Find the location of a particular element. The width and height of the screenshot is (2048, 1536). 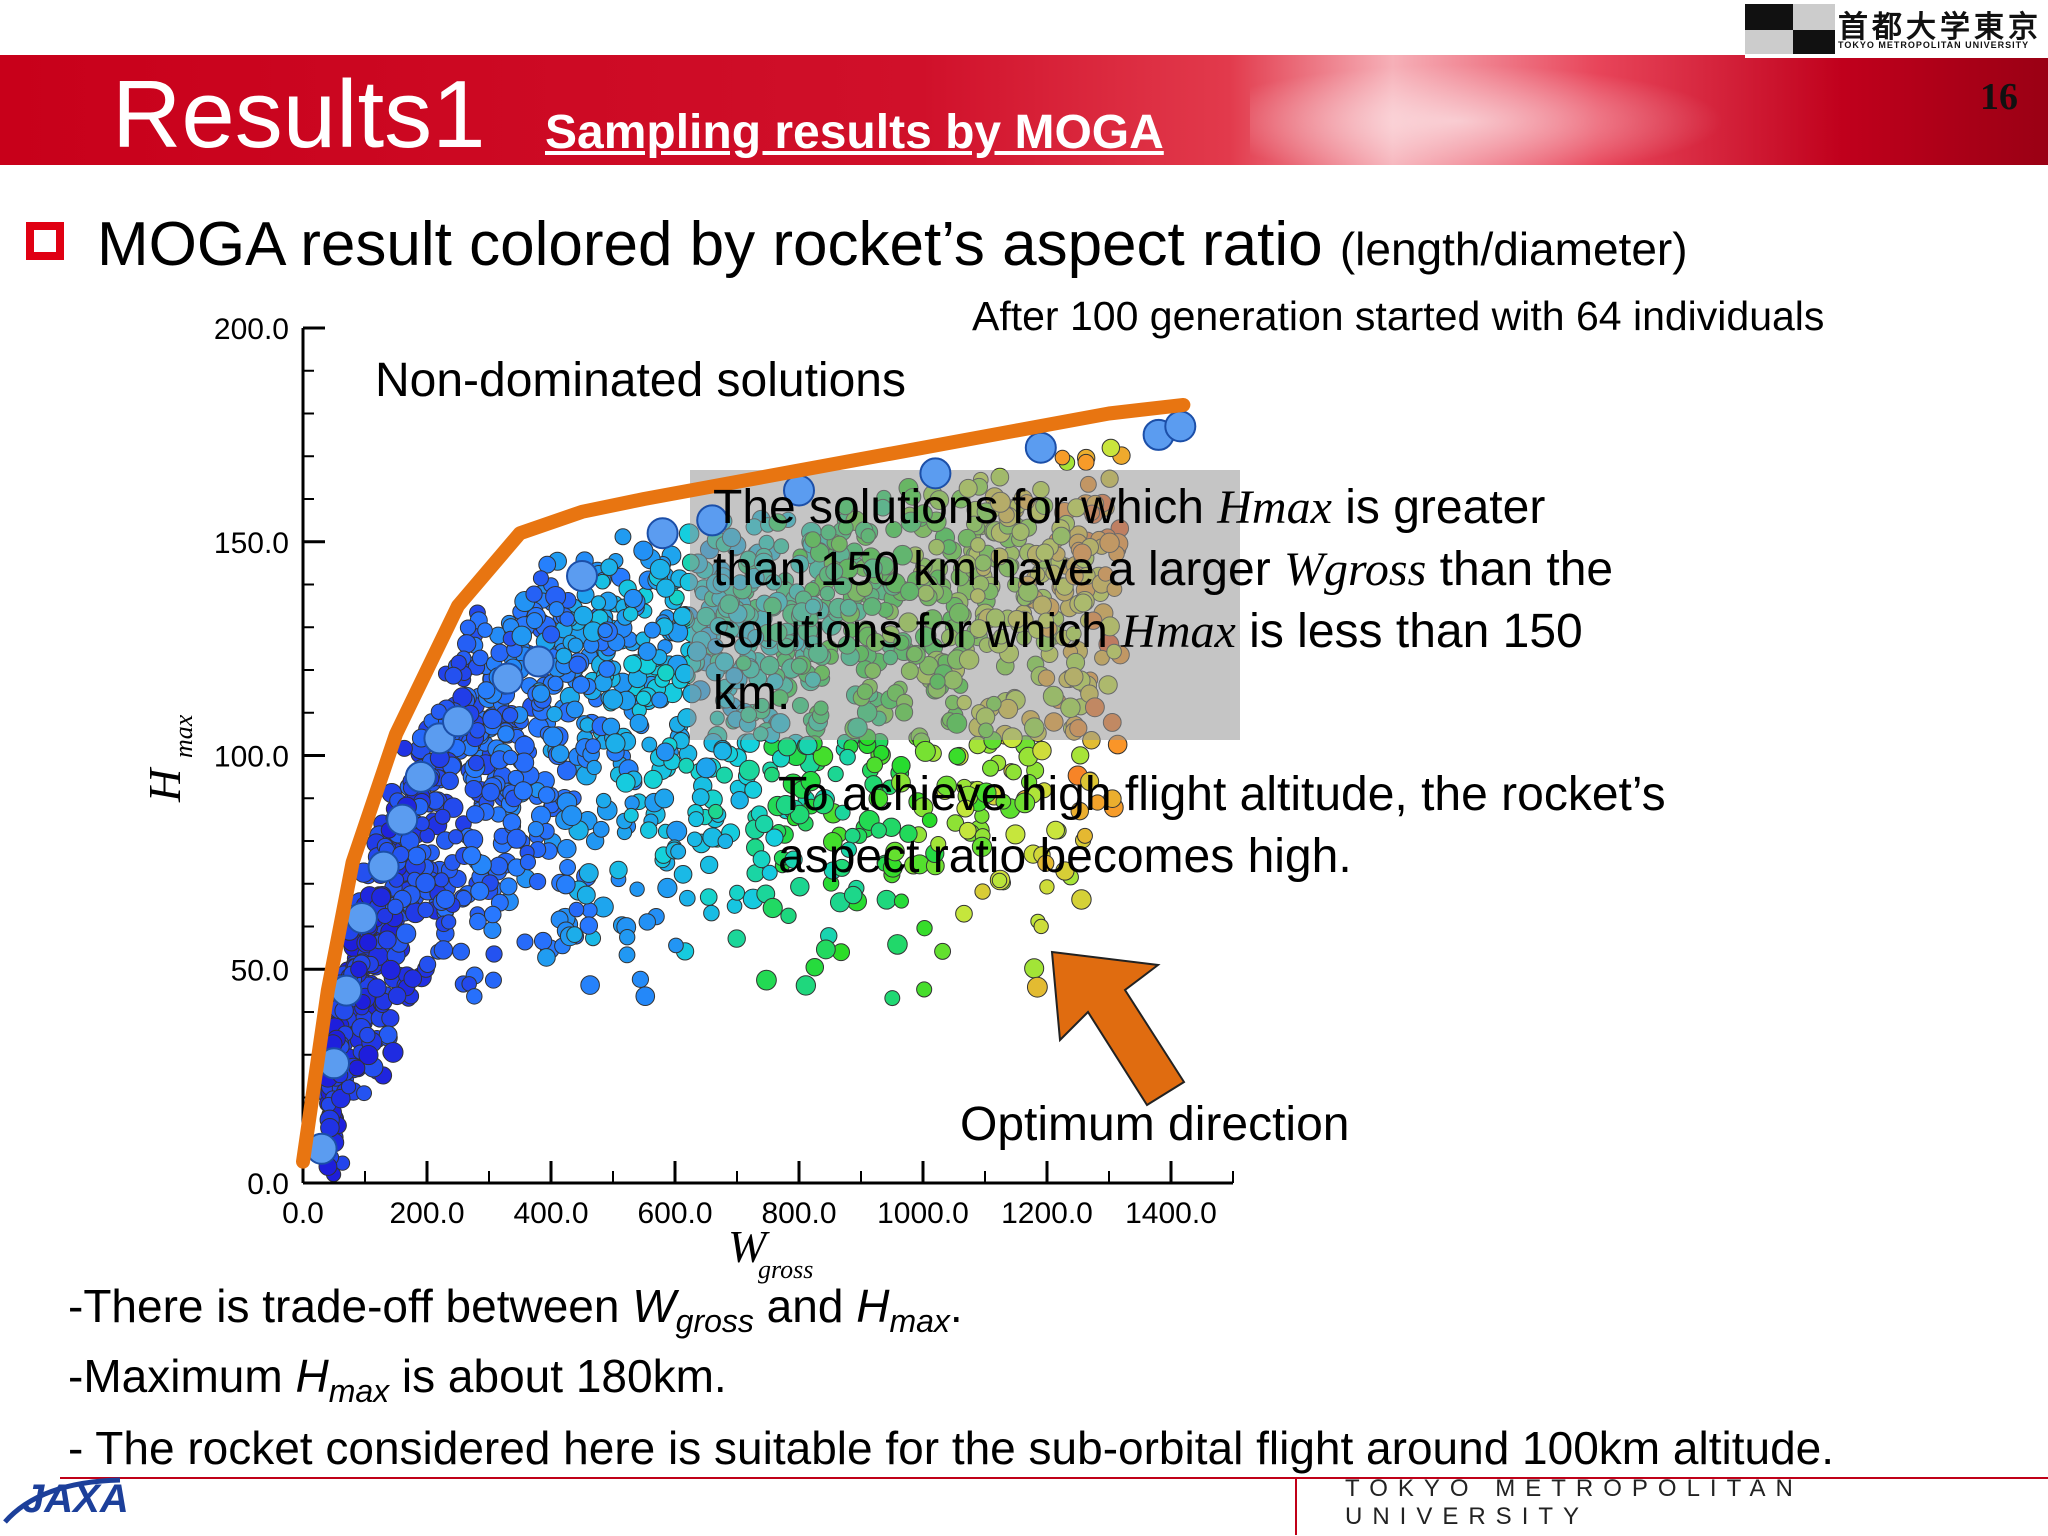

x-tick-label: 800.0 is located at coordinates (798, 1213).